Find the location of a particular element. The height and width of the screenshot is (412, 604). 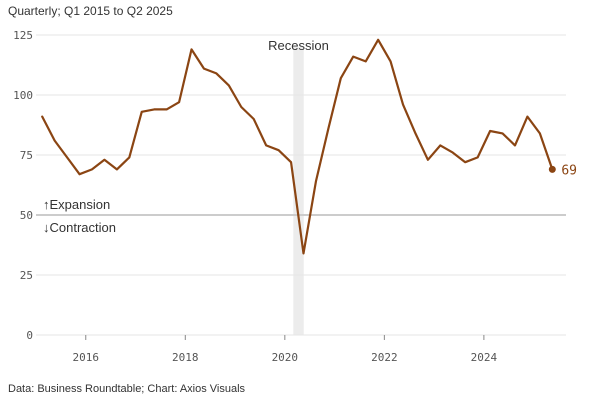

y-tick-label: 25 is located at coordinates (26, 275).